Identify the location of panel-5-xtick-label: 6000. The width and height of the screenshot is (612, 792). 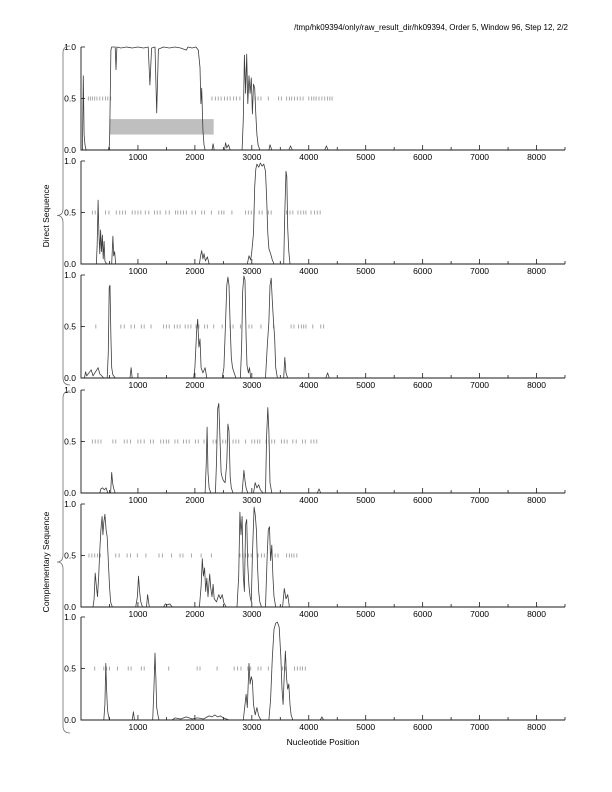
(422, 614).